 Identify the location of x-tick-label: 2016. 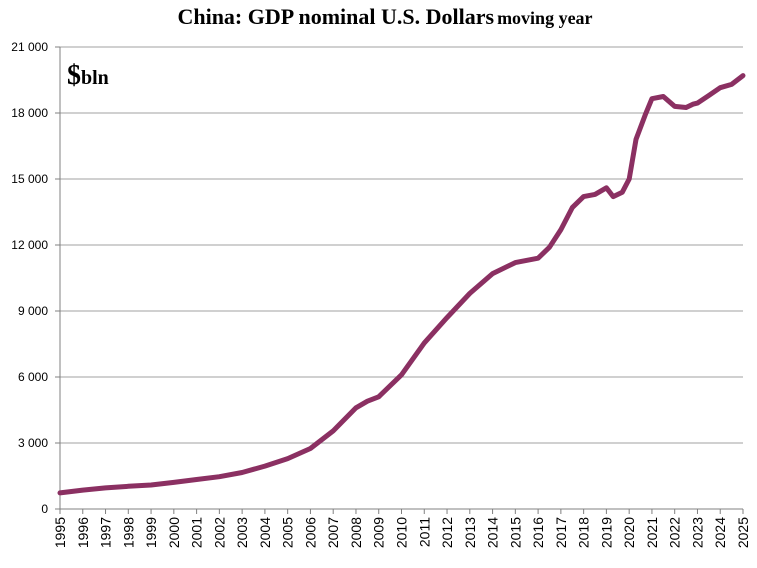
(538, 532).